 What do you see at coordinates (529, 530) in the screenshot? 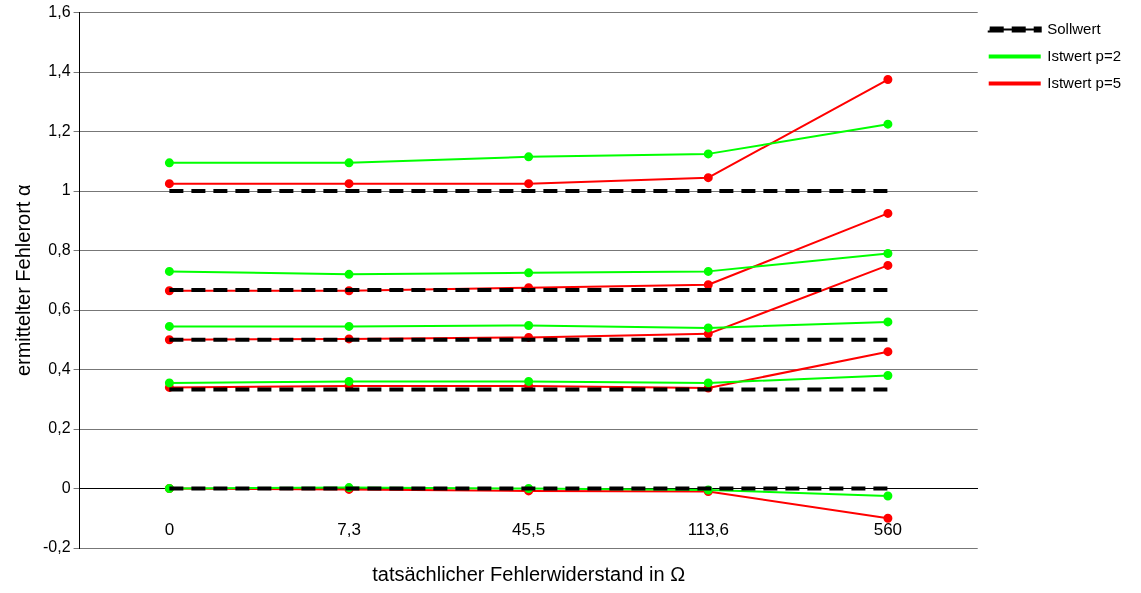
I see `x-tick-label: 45,5` at bounding box center [529, 530].